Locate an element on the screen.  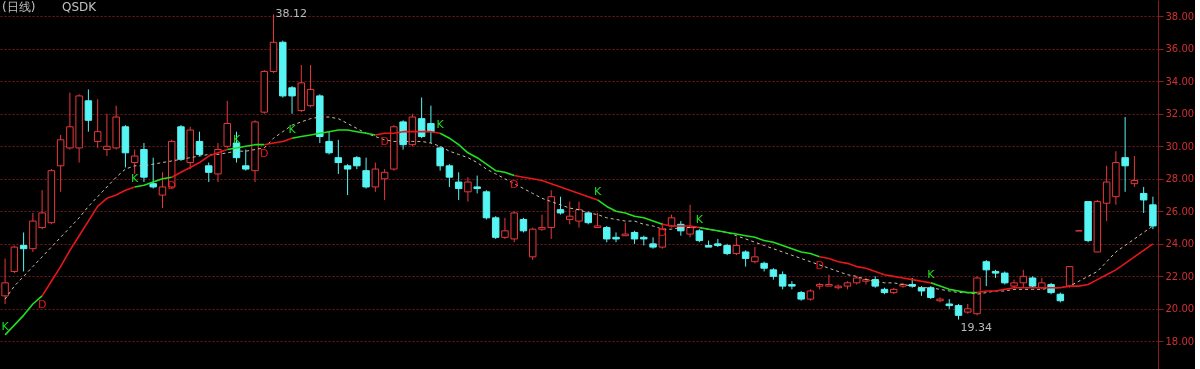
chart-subtitle: QSDK is located at coordinates (80, 7).